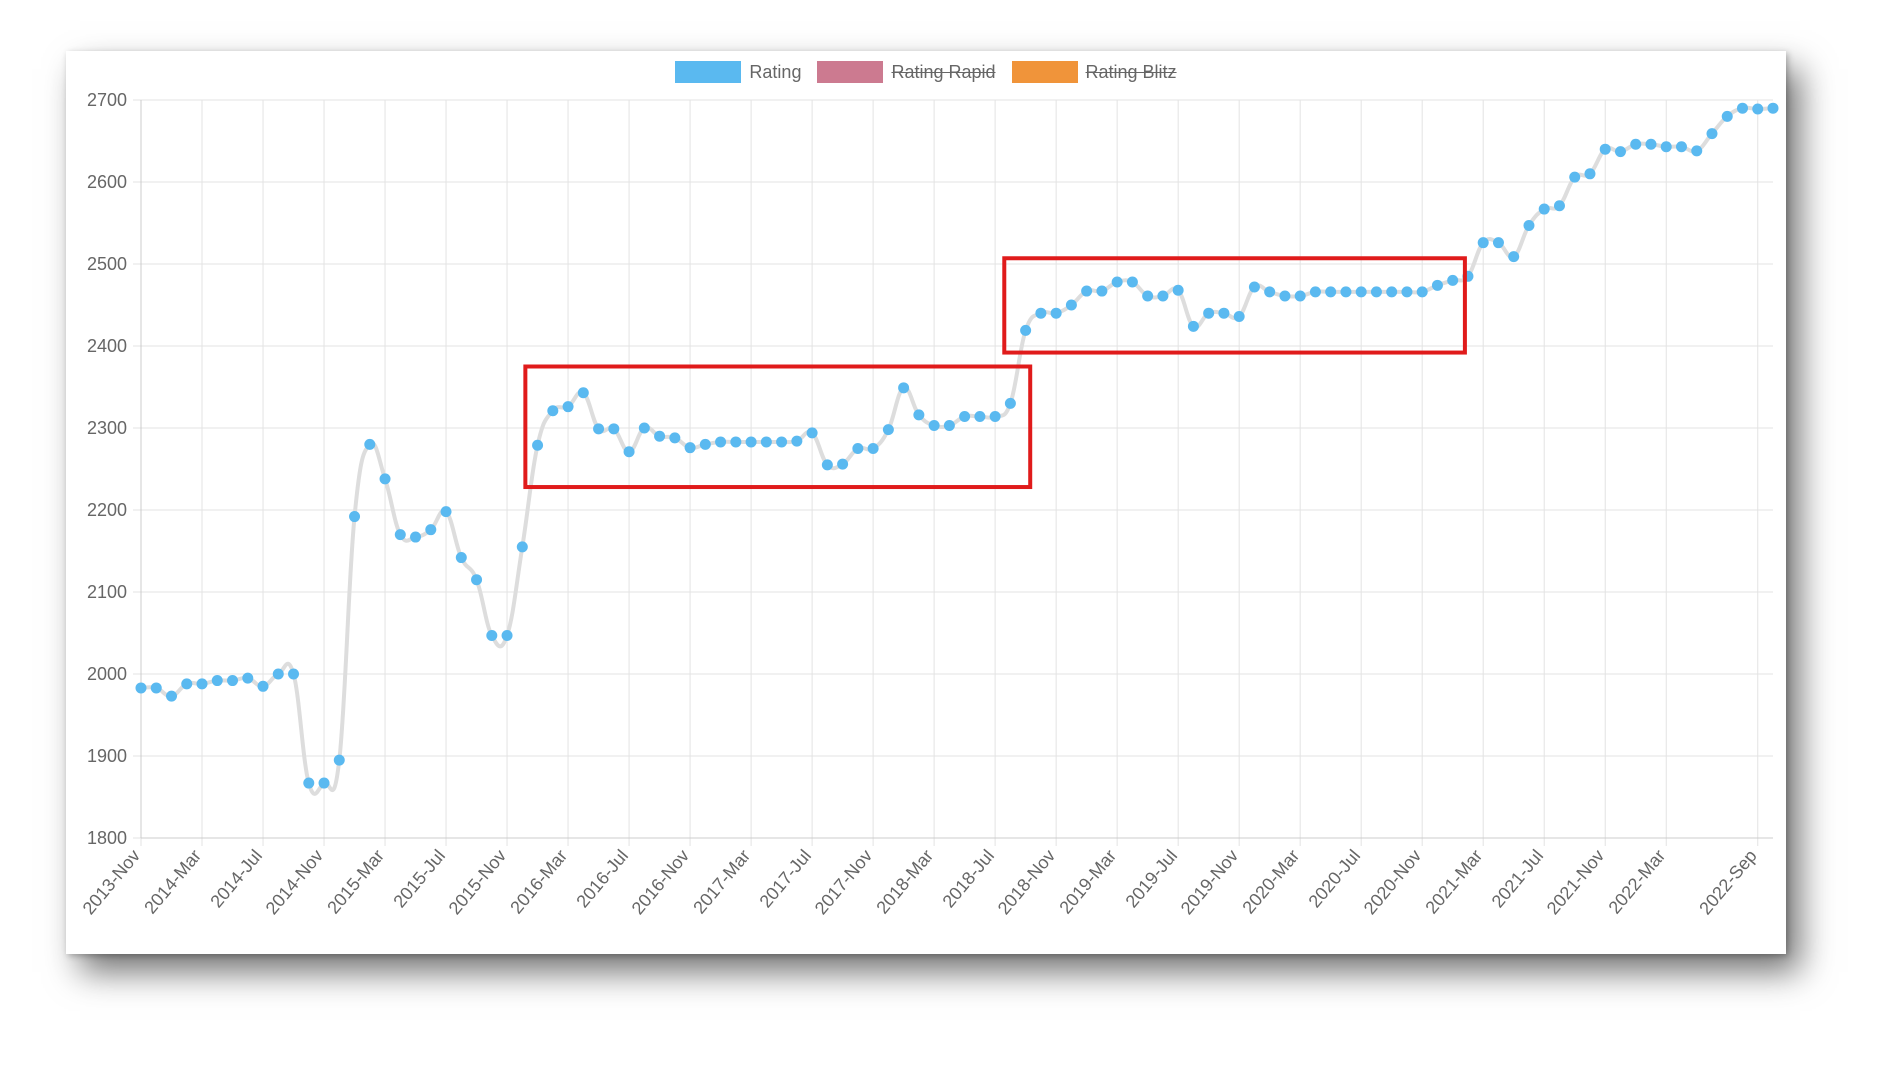 The image size is (1903, 1070). What do you see at coordinates (738, 72) in the screenshot?
I see `legend-item-rating: Rating` at bounding box center [738, 72].